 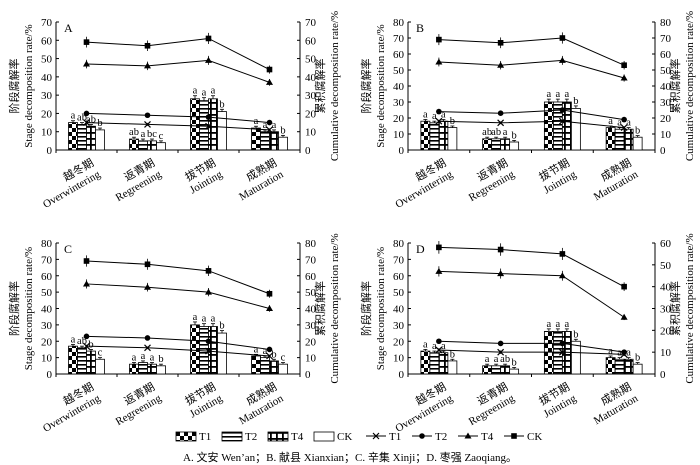 What do you see at coordinates (47, 342) in the screenshot?
I see `left-tick-label: 20` at bounding box center [47, 342].